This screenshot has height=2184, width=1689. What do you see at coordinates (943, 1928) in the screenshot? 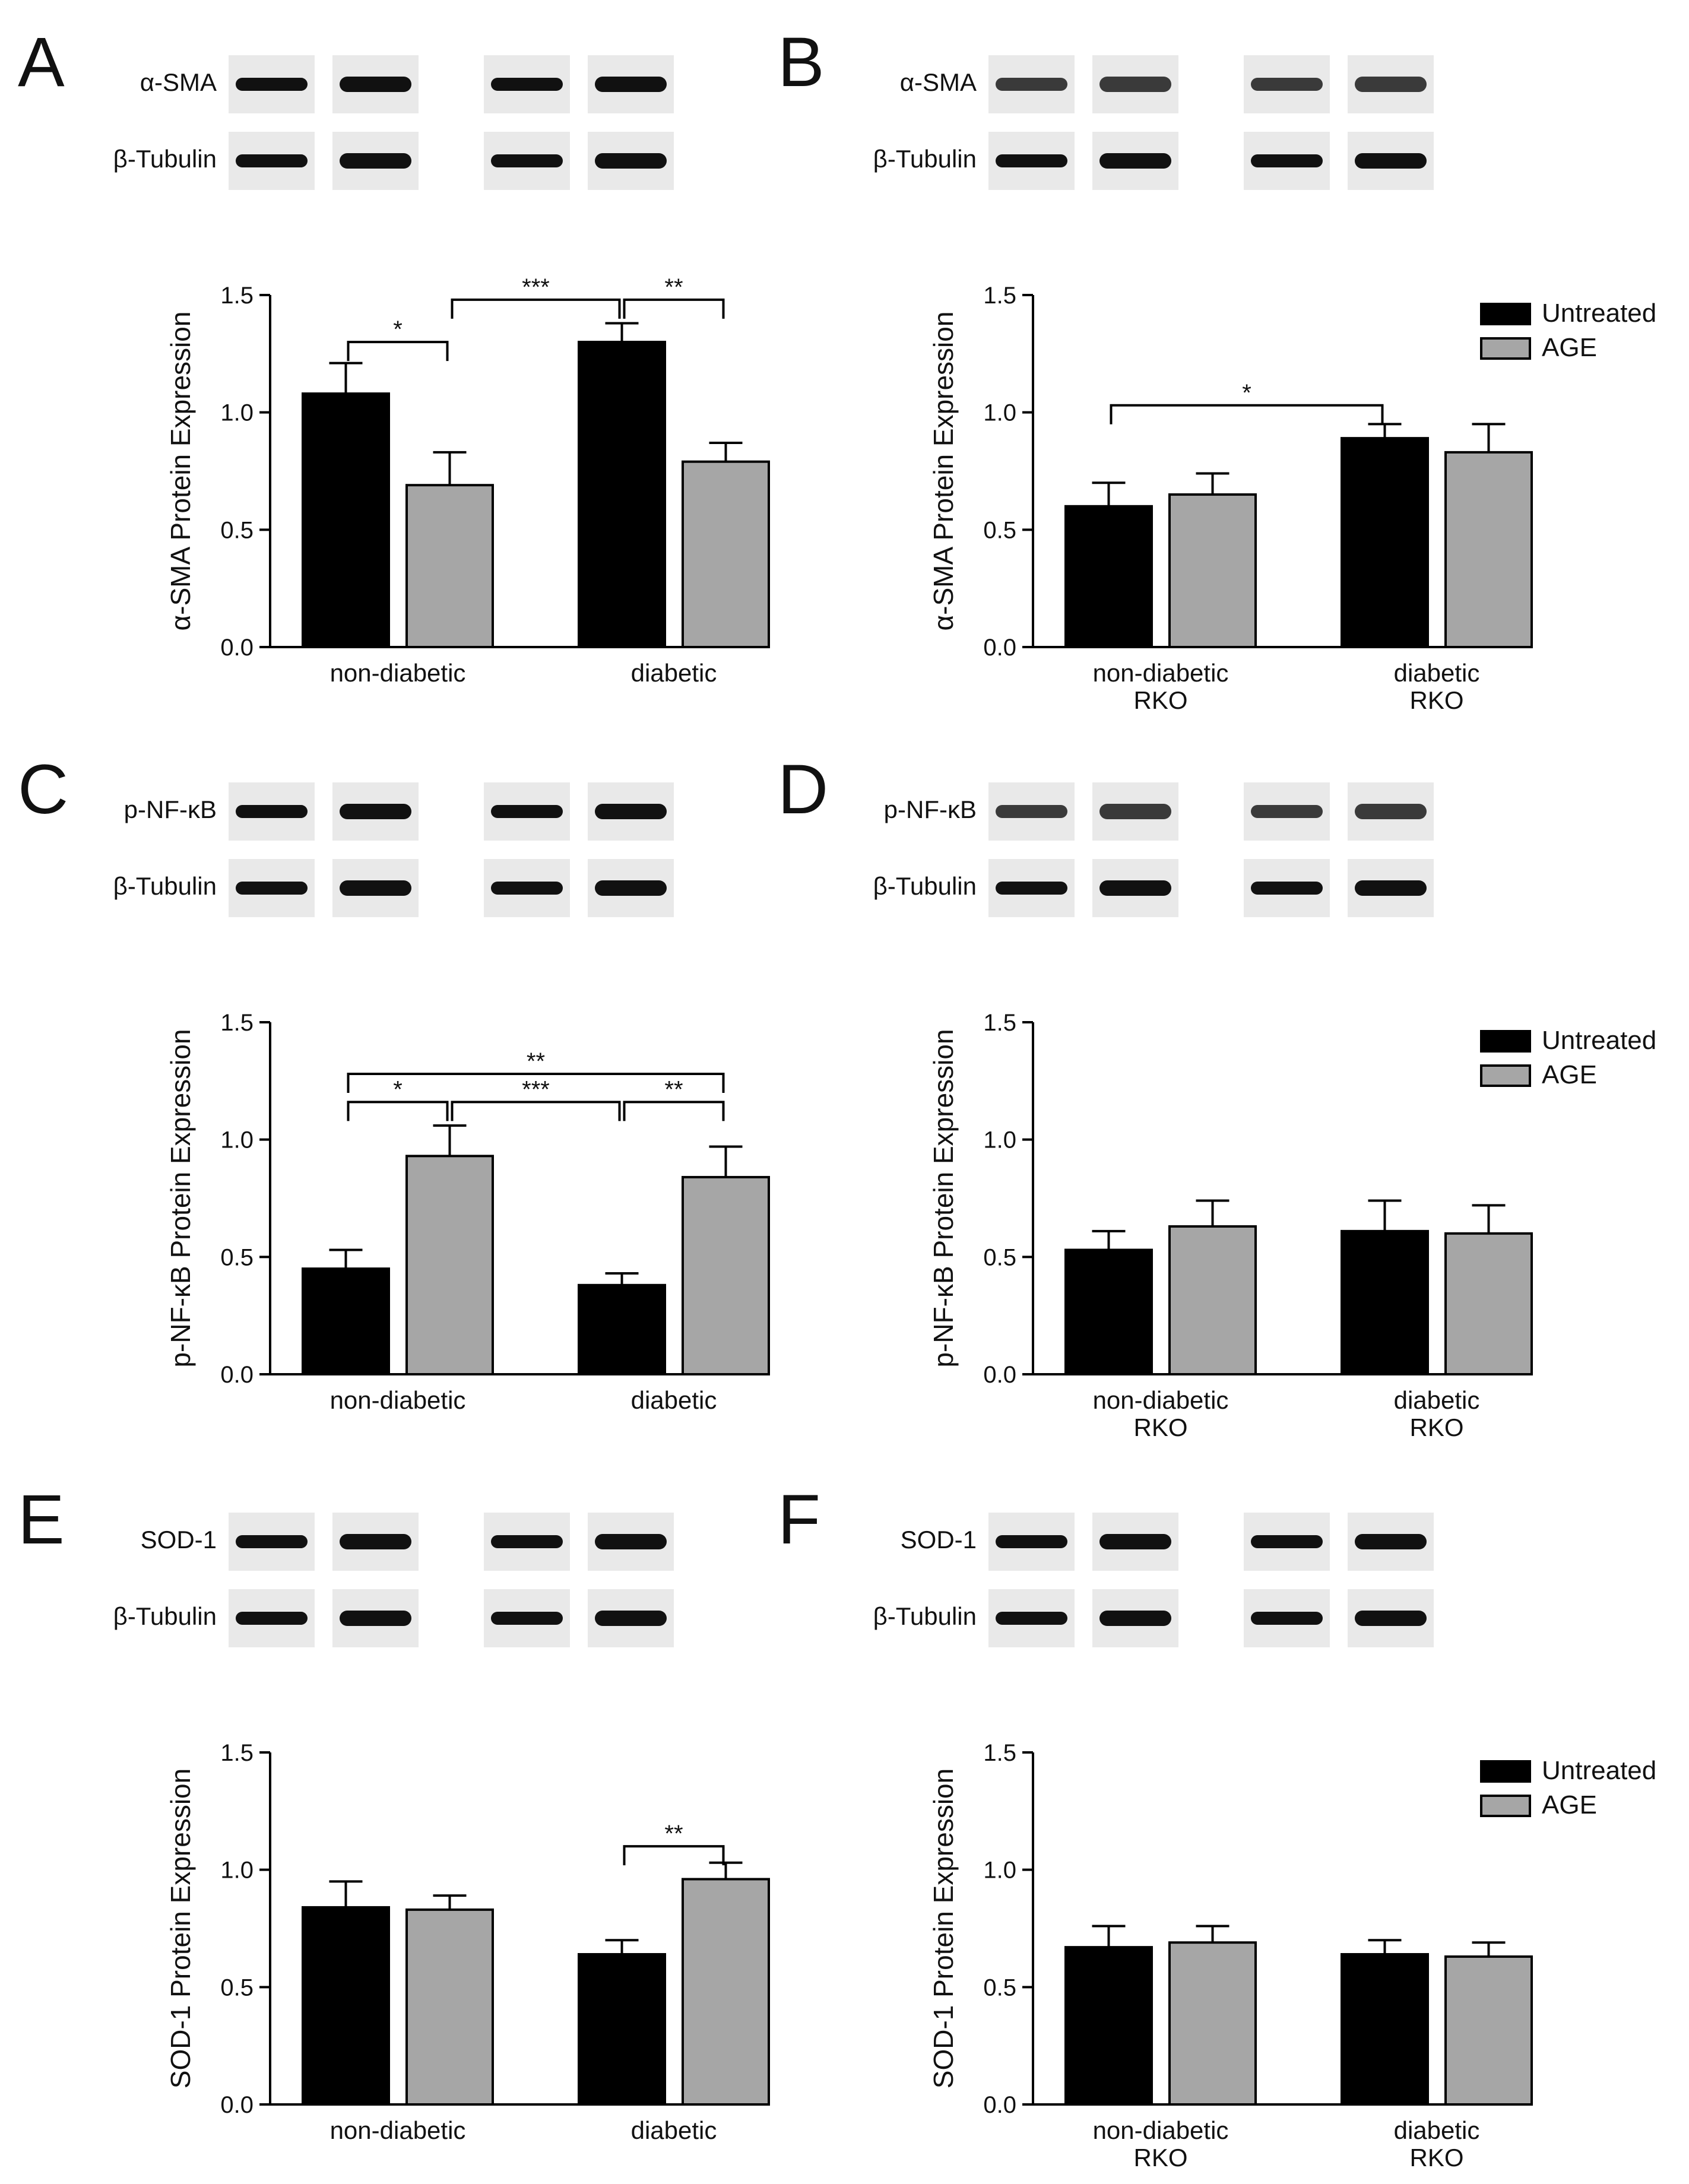
I see `y-axis-title: SOD-1 Protein Expression` at bounding box center [943, 1928].